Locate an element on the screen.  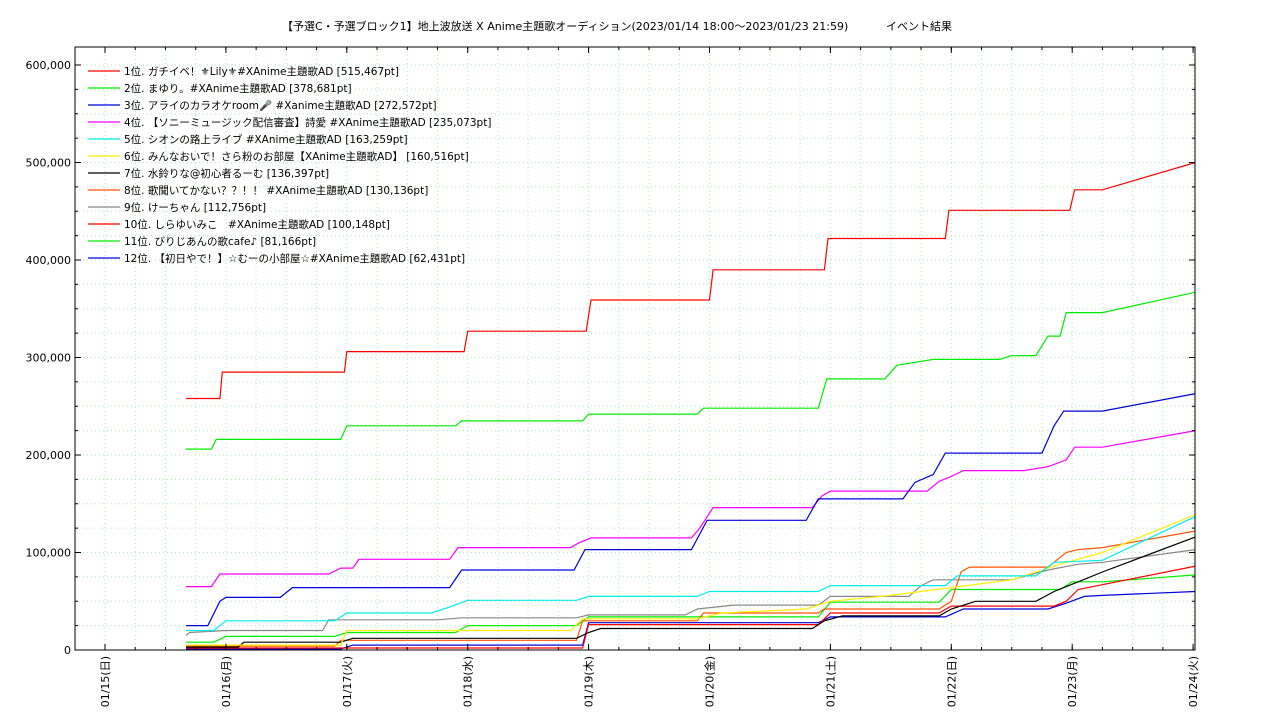
y-tick-label: 200,000 is located at coordinates (49, 455).